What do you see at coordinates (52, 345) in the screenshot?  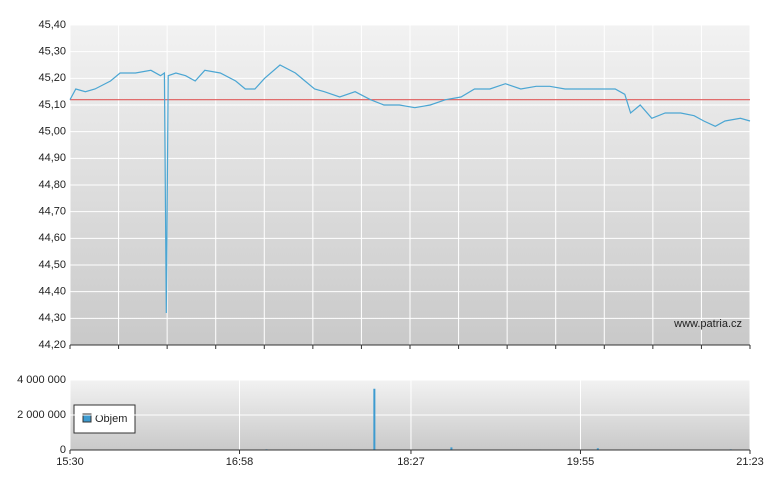 I see `y-tick-label: 44,20` at bounding box center [52, 345].